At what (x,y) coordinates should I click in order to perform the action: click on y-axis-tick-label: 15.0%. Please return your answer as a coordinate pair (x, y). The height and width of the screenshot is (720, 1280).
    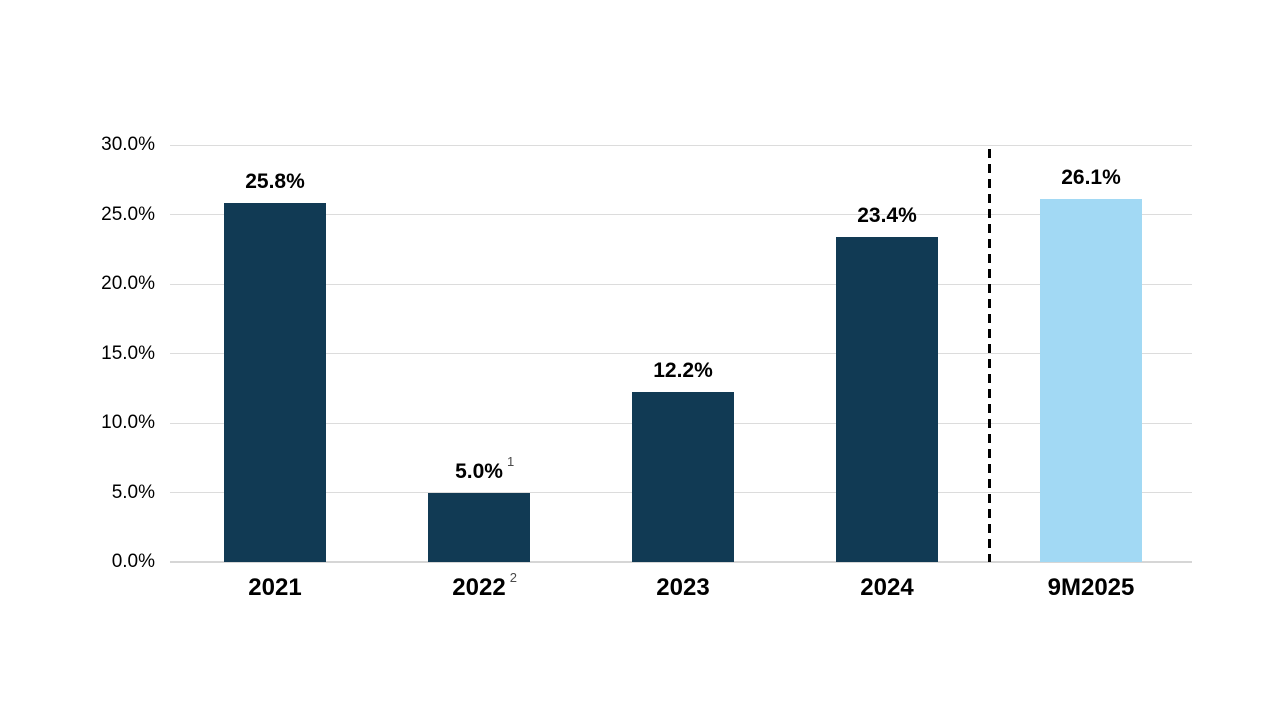
    Looking at the image, I should click on (128, 353).